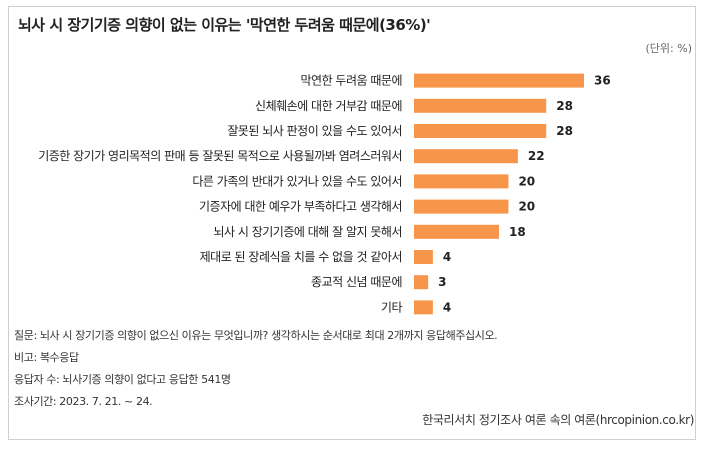 This screenshot has height=449, width=706. Describe the element at coordinates (328, 106) in the screenshot. I see `category-label: 신체훼손에 대한 거부감 때문에` at that location.